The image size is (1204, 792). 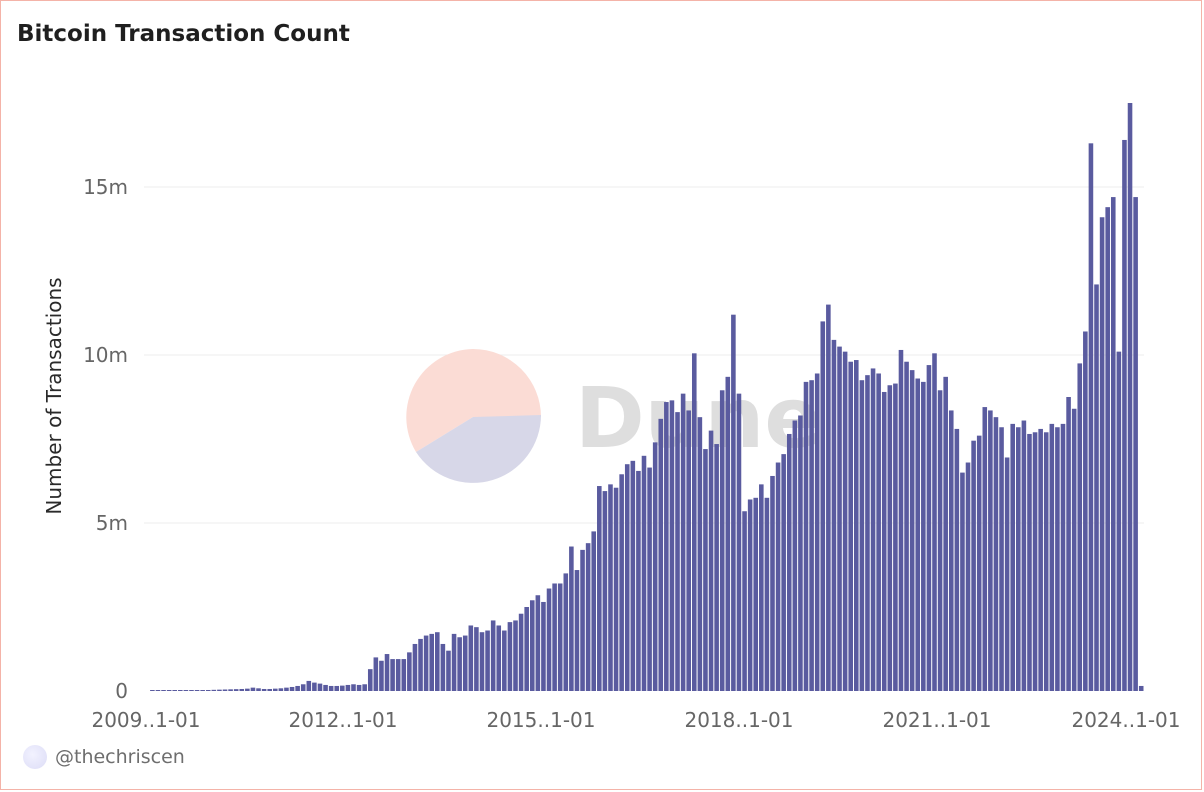 What do you see at coordinates (120, 757) in the screenshot?
I see `author-handle: @thechriscen` at bounding box center [120, 757].